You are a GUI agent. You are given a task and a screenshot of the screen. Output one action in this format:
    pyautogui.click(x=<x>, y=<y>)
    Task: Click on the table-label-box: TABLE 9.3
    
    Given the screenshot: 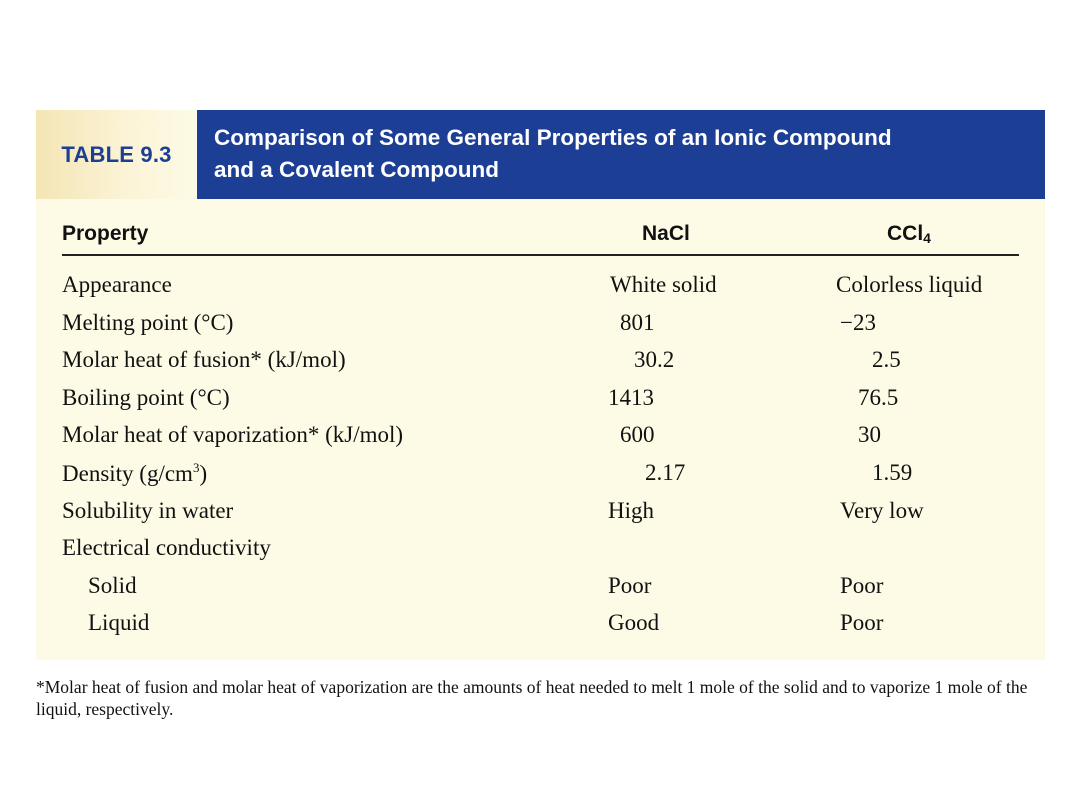 What is the action you would take?
    pyautogui.click(x=116, y=154)
    